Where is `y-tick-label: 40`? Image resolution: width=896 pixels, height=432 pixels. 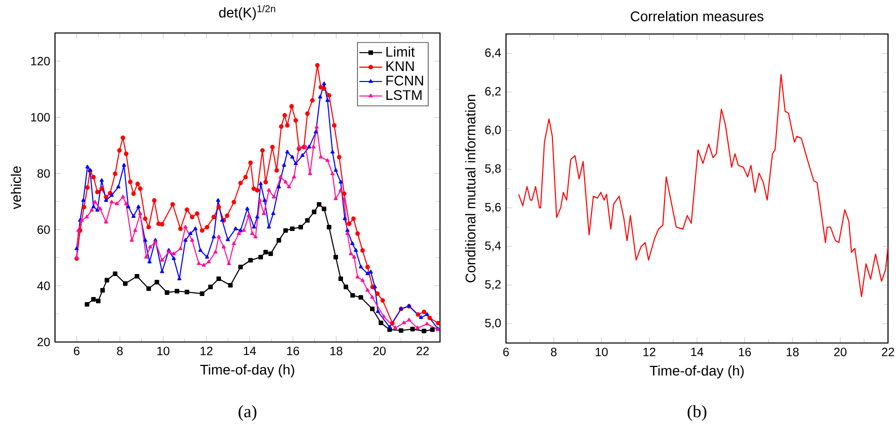 y-tick-label: 40 is located at coordinates (43, 286).